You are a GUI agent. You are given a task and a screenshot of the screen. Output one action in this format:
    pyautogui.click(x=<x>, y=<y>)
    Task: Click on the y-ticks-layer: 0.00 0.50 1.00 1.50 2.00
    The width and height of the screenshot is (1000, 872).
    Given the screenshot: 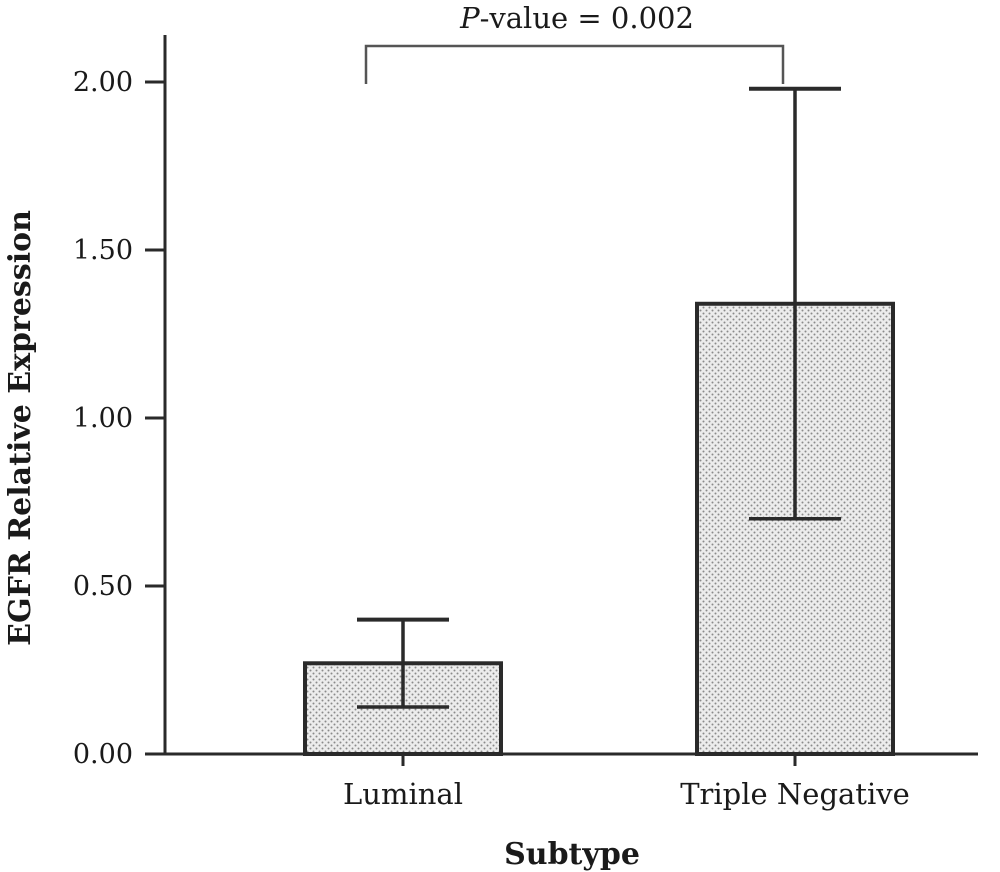 What is the action you would take?
    pyautogui.click(x=119, y=418)
    